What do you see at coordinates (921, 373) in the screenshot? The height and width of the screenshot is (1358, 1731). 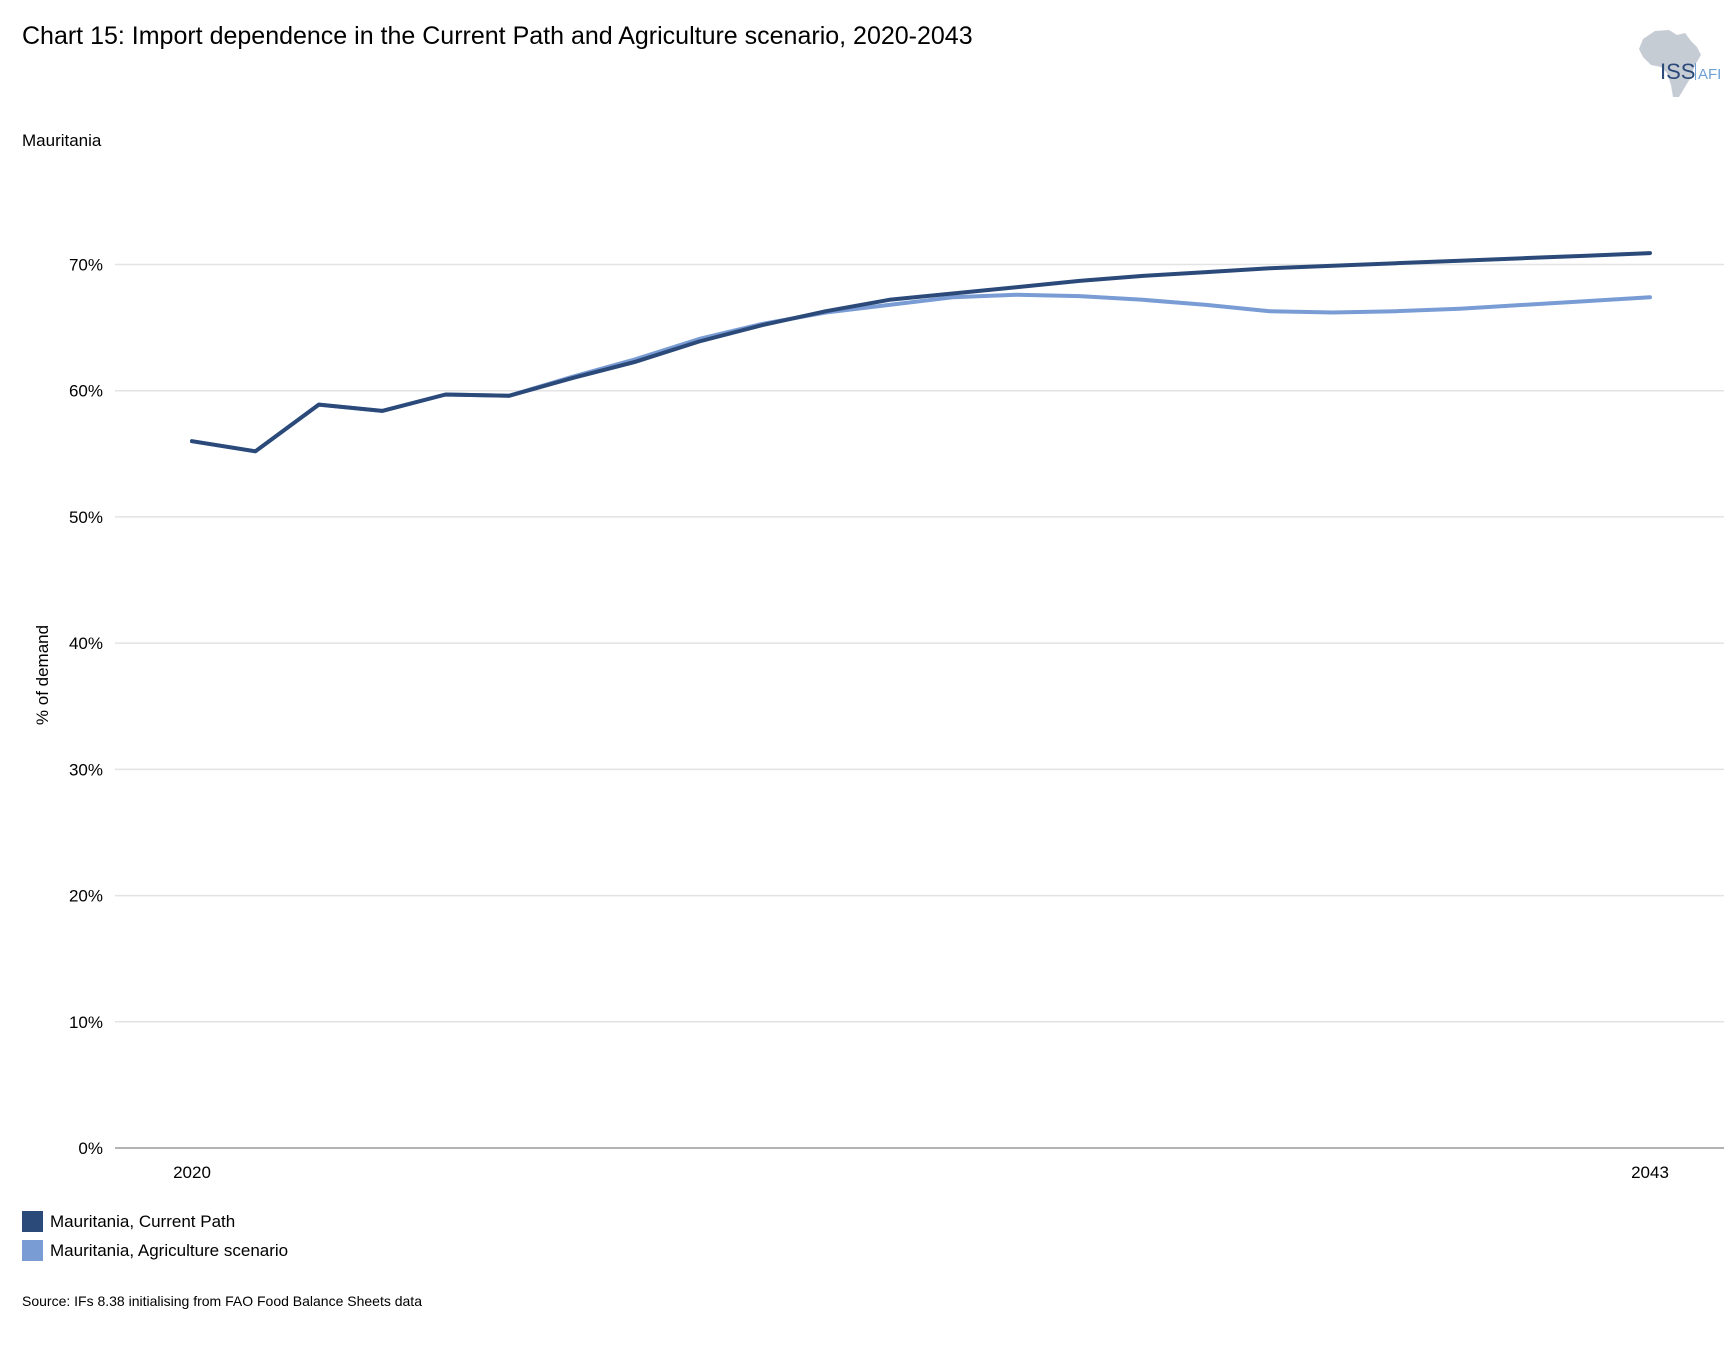 I see `series-line-agriculture` at bounding box center [921, 373].